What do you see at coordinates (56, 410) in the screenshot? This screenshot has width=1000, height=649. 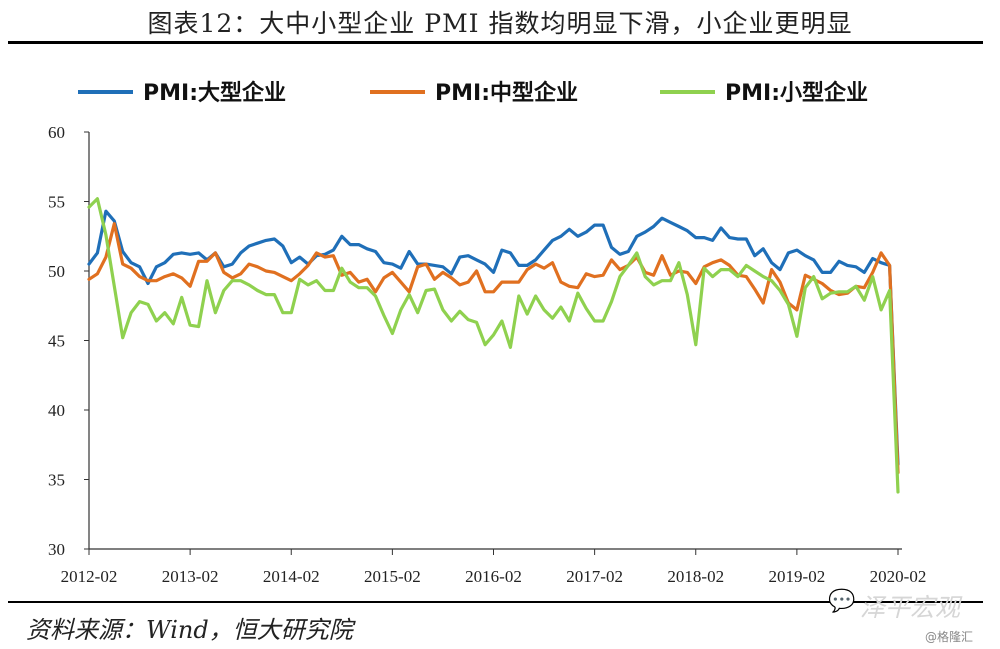 I see `y-tick-label: 40` at bounding box center [56, 410].